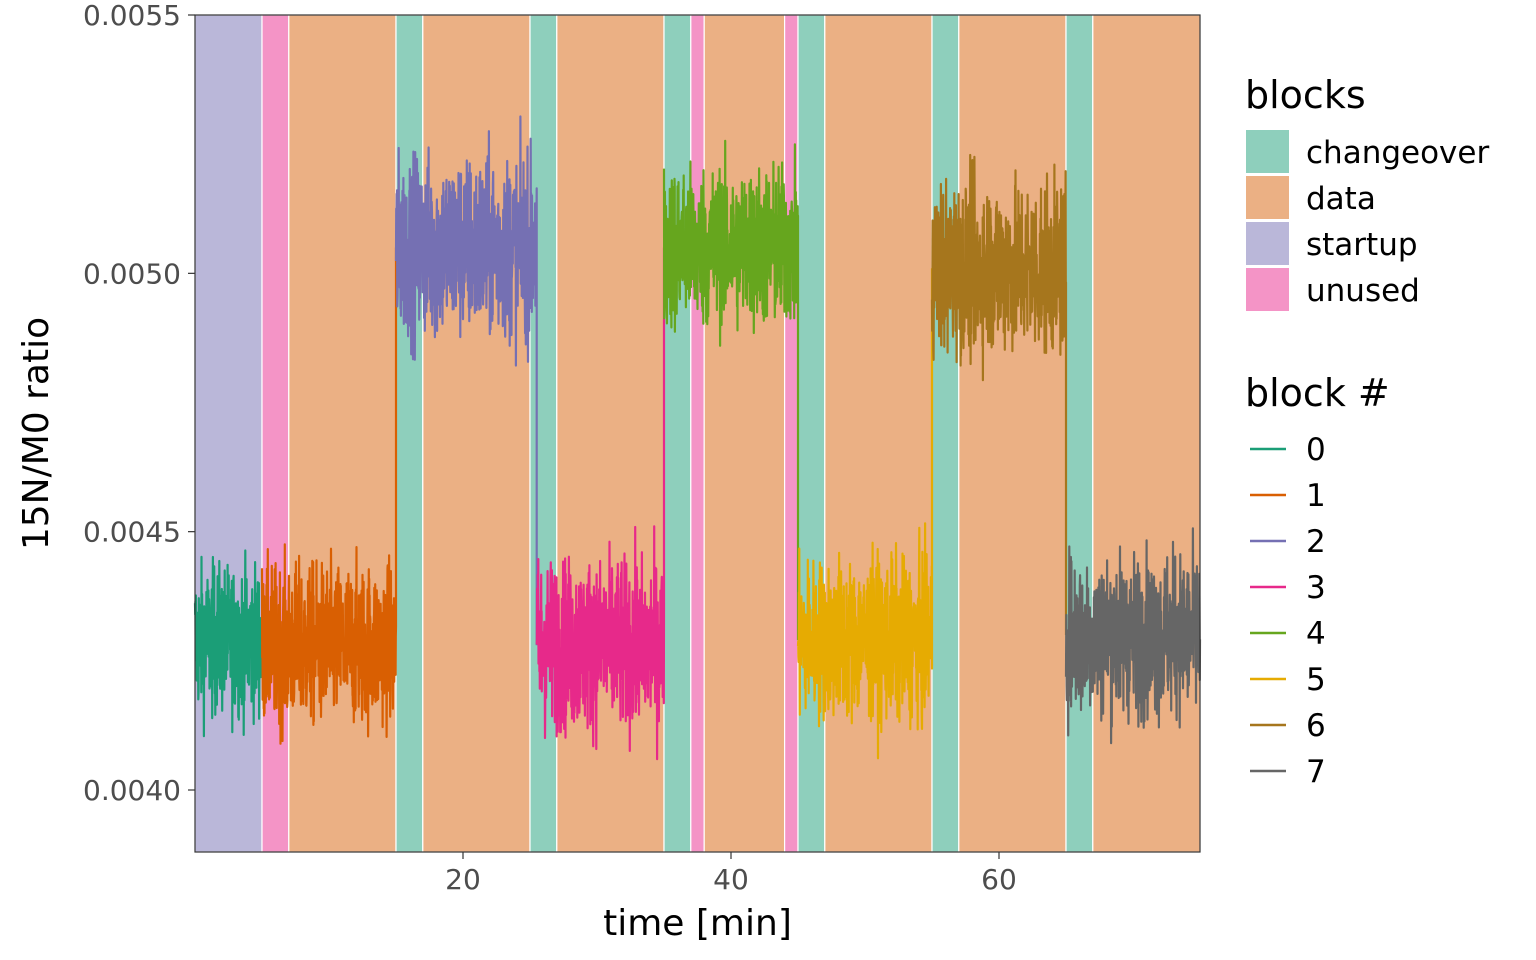  I want to click on legend-label-block-4: 4, so click(1316, 634).